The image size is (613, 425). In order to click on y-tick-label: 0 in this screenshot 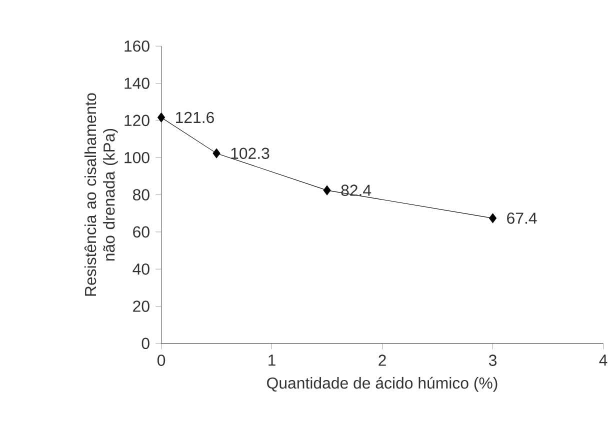, I will do `click(146, 344)`.